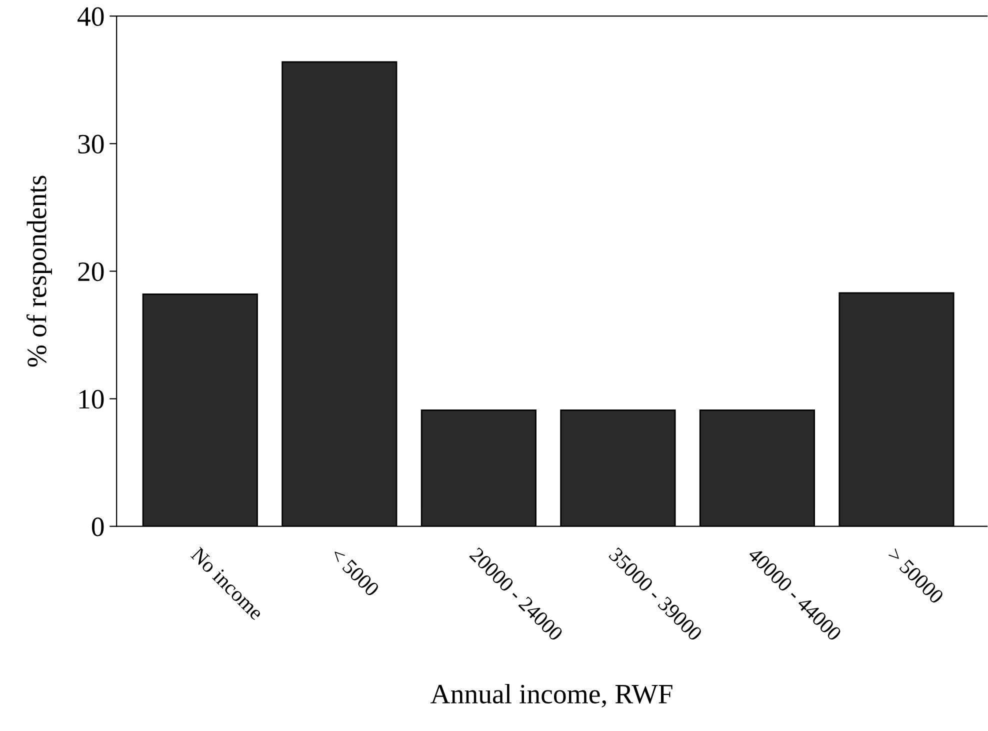 The width and height of the screenshot is (988, 731). Describe the element at coordinates (91, 399) in the screenshot. I see `y-tick-label: 10` at that location.